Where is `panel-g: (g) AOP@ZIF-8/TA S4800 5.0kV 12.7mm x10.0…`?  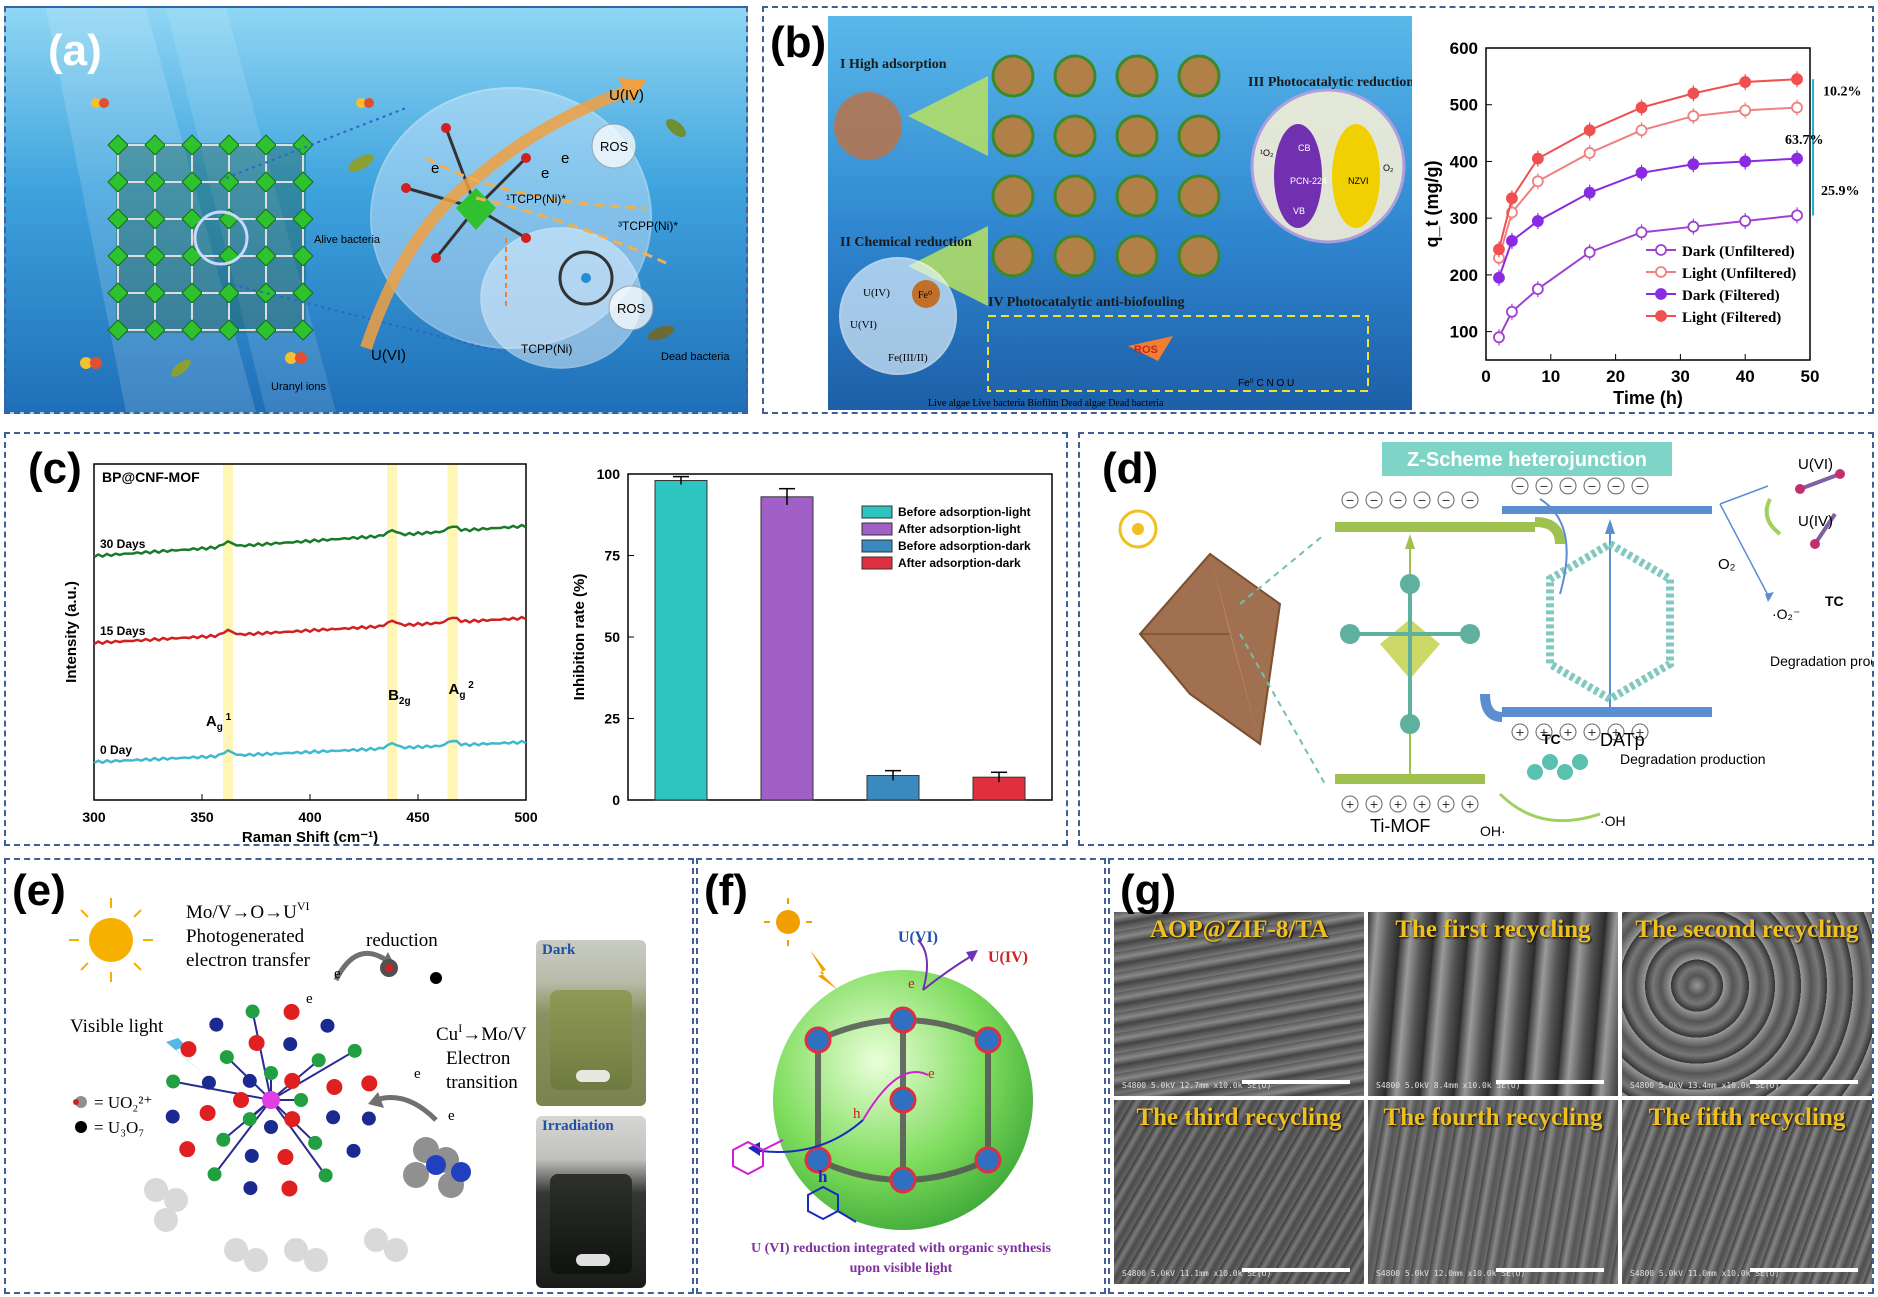
panel-g: (g) AOP@ZIF-8/TA S4800 5.0kV 12.7mm x10.0… is located at coordinates (1491, 1076).